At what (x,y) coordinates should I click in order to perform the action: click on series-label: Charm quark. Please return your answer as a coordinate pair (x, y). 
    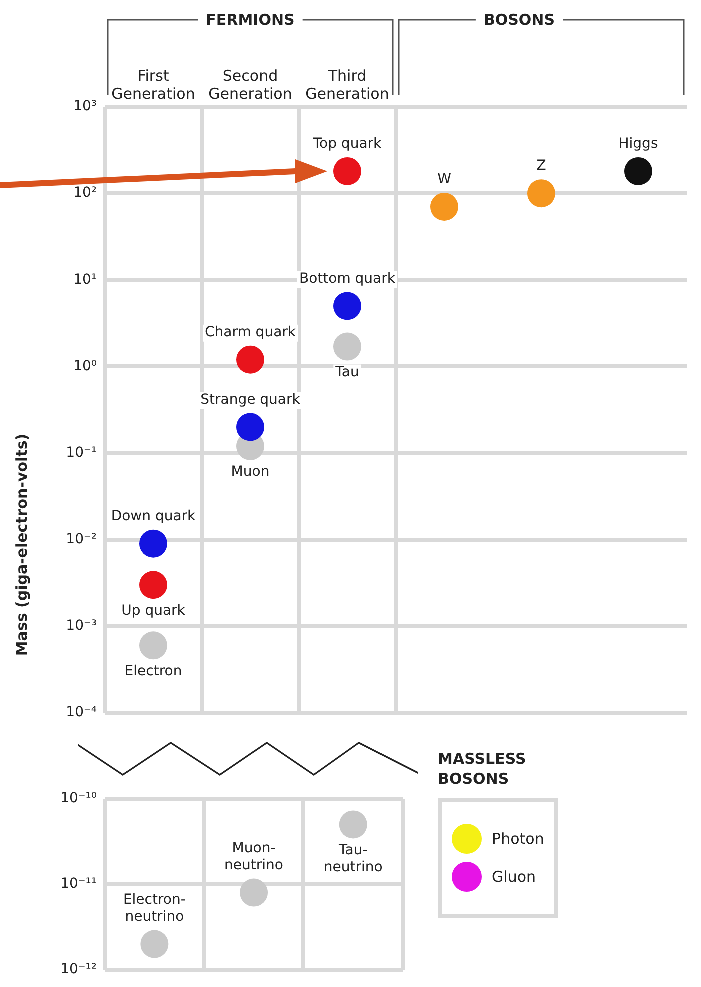
    Looking at the image, I should click on (250, 332).